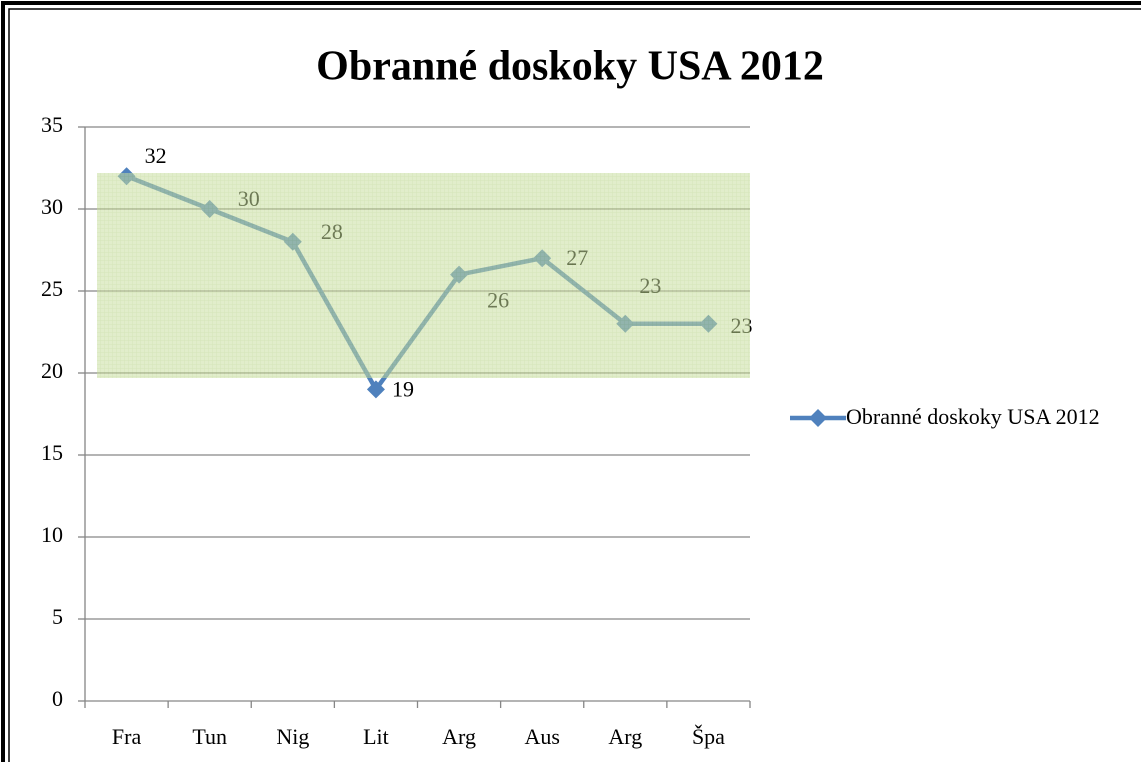  Describe the element at coordinates (570, 67) in the screenshot. I see `chart-title: Obranné doskoky USA 2012` at that location.